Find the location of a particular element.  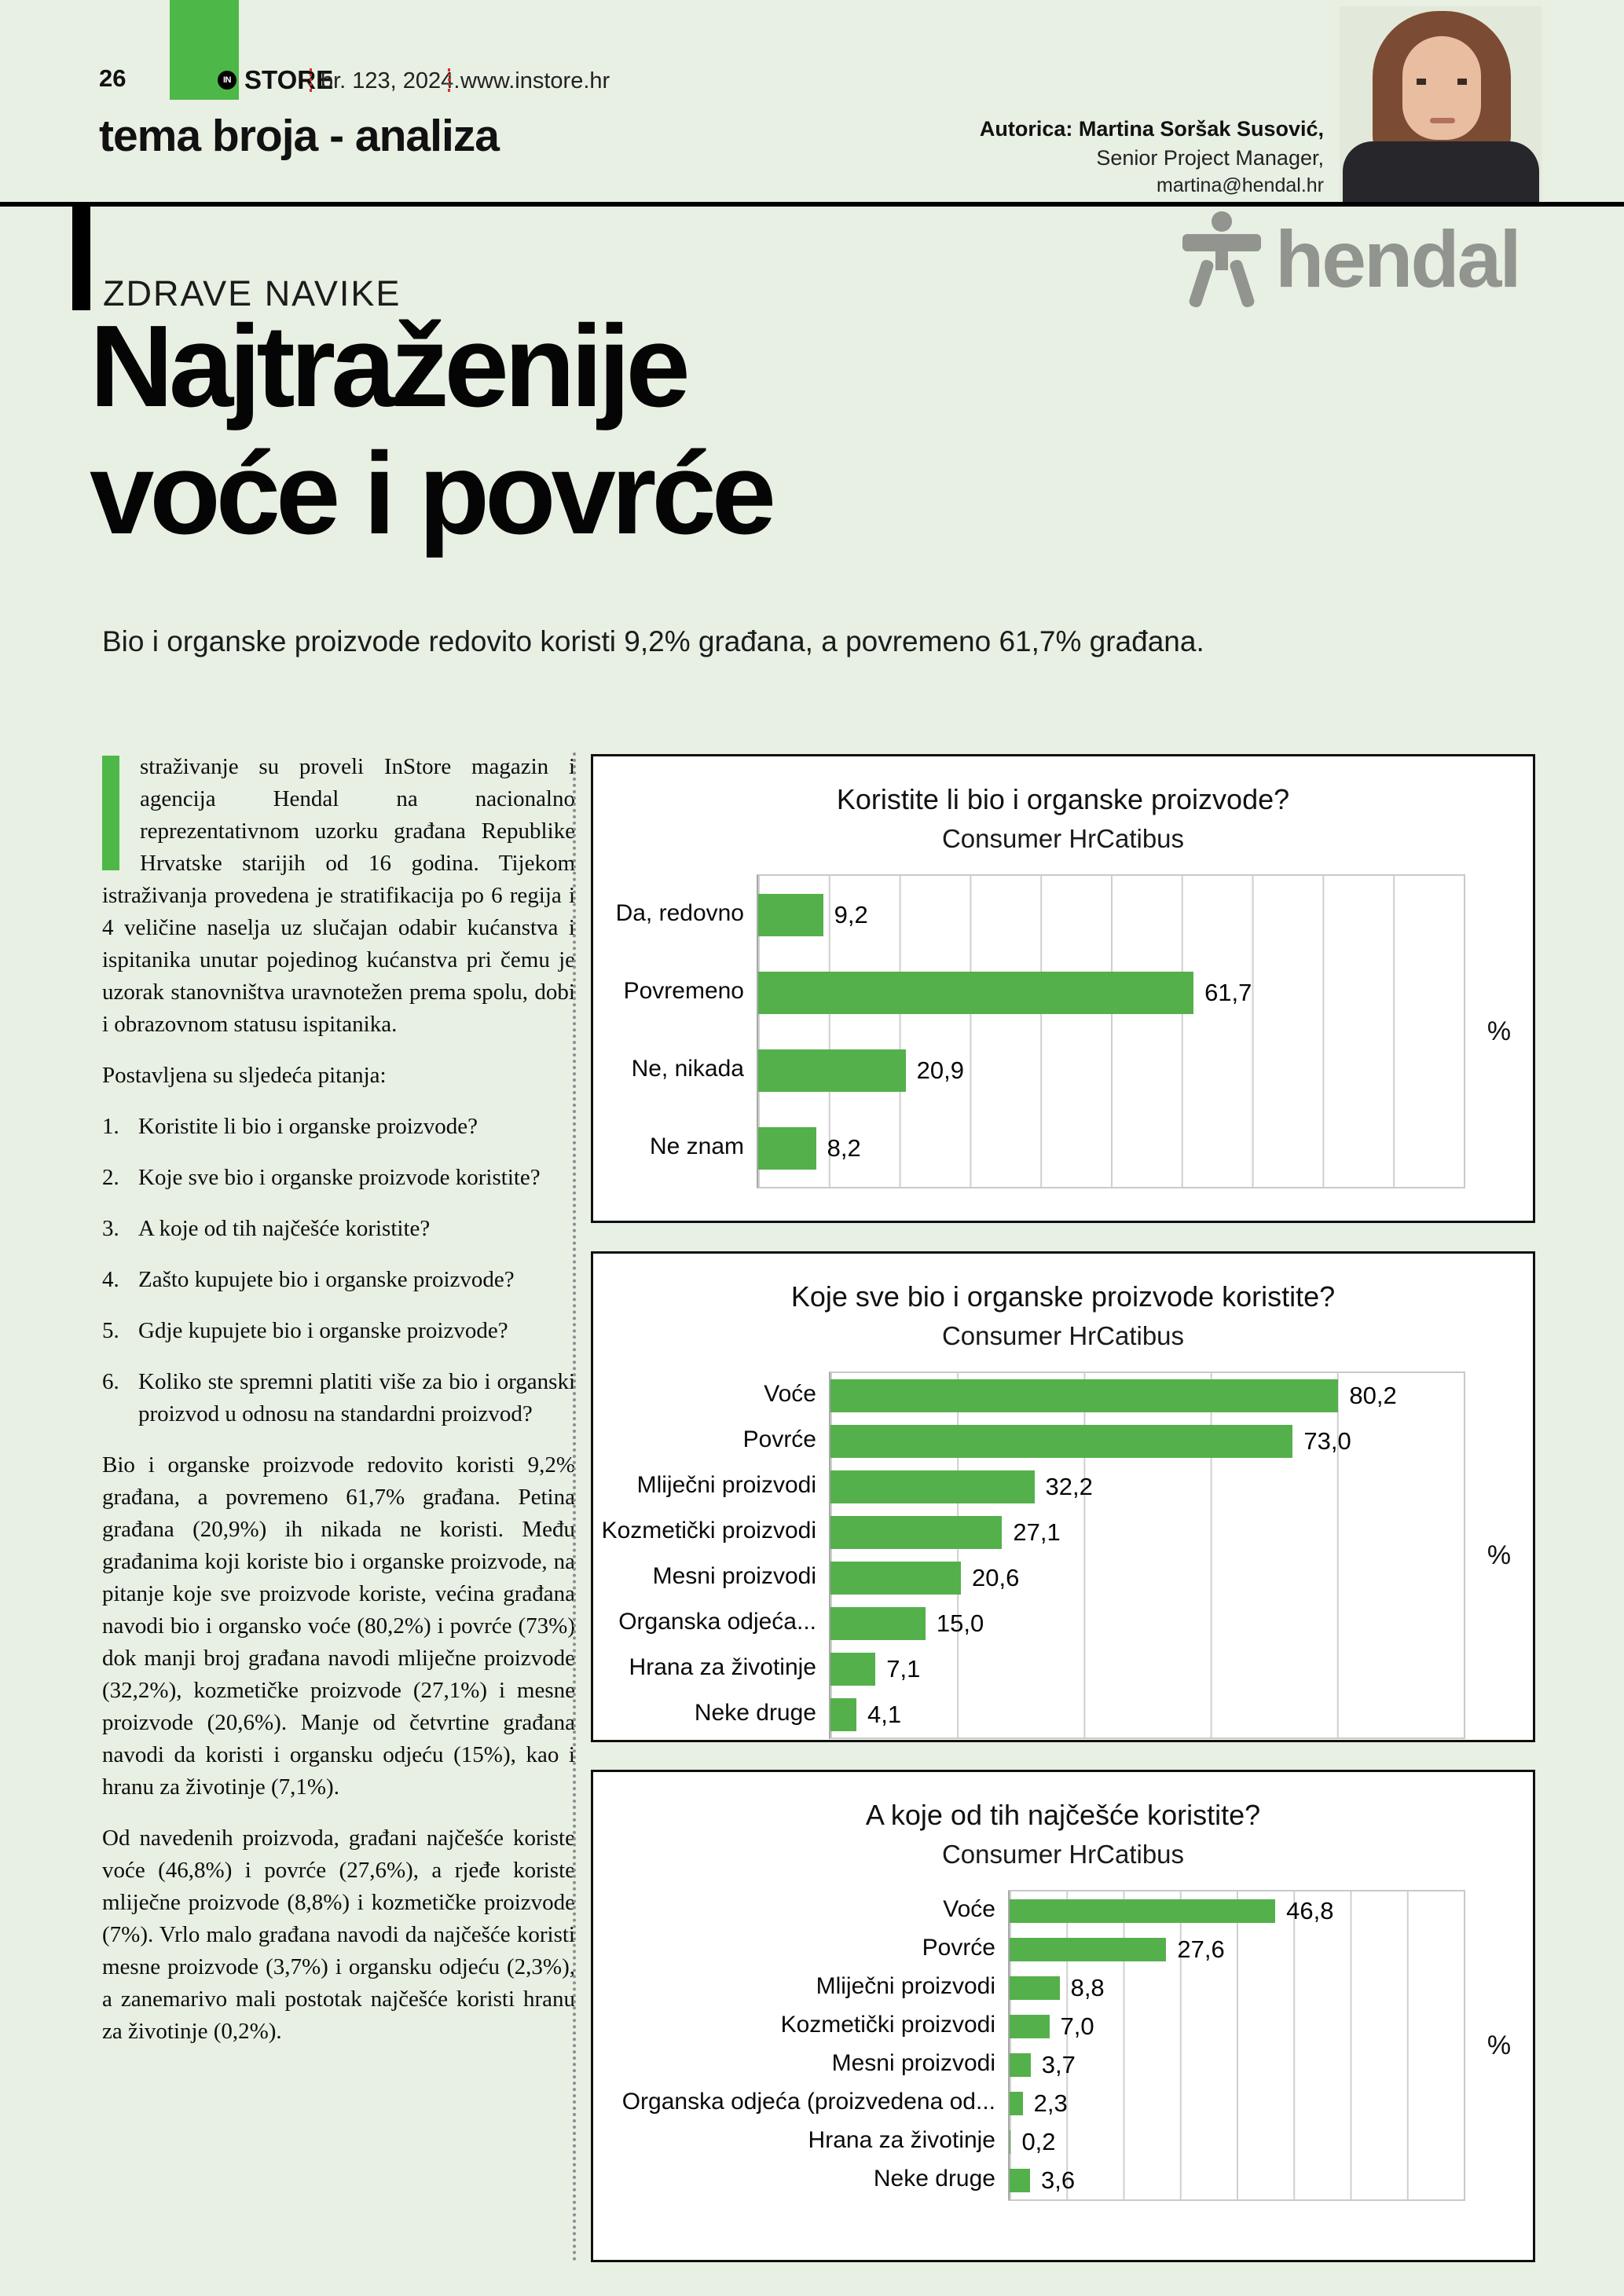

plot-area: 9,2 61,7 20,9 8,2 is located at coordinates (1111, 1031).